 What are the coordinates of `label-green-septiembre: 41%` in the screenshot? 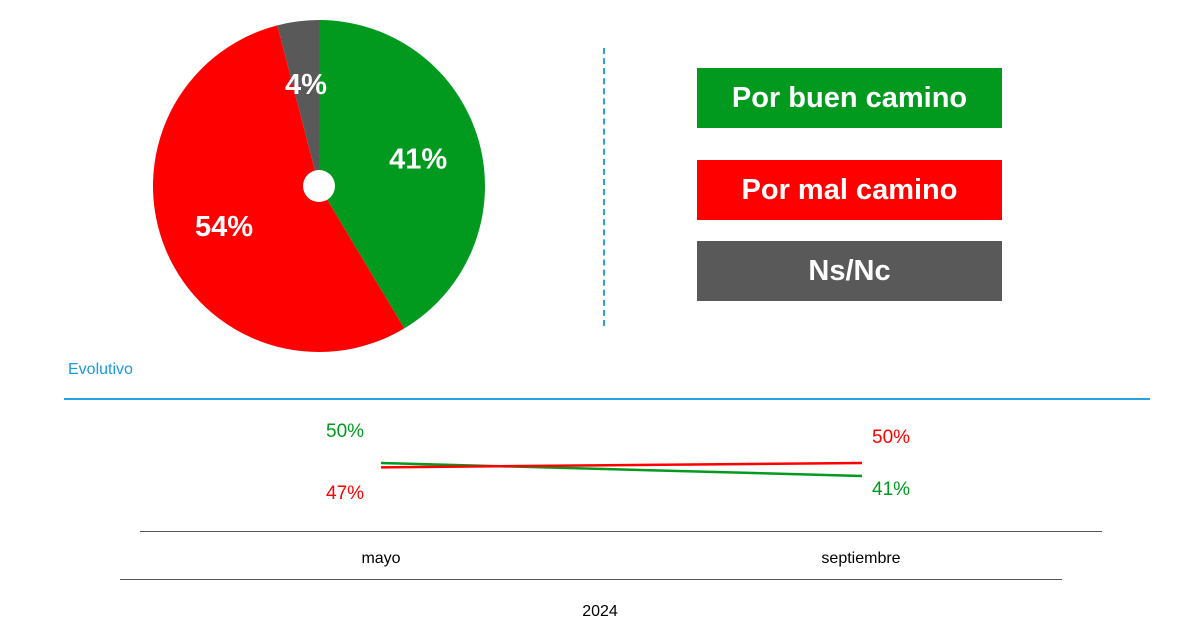 It's located at (891, 489).